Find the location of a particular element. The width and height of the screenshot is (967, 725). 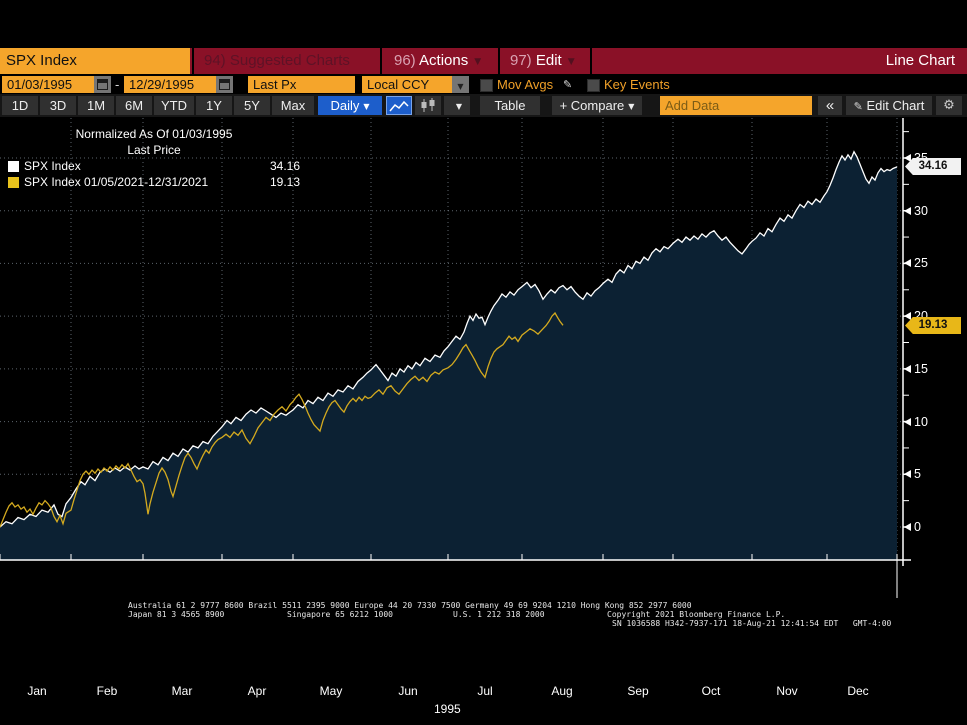

x-axis-month-label: Apr is located at coordinates (257, 691).